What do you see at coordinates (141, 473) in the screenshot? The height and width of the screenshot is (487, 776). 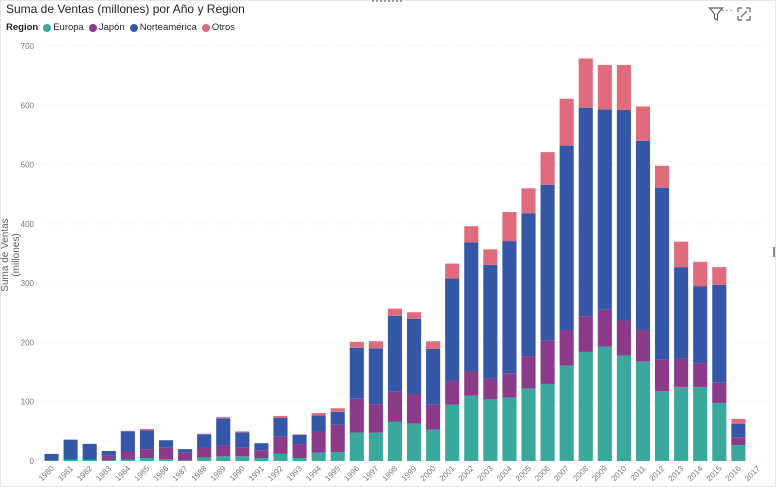 I see `x-tick-label: 1985` at bounding box center [141, 473].